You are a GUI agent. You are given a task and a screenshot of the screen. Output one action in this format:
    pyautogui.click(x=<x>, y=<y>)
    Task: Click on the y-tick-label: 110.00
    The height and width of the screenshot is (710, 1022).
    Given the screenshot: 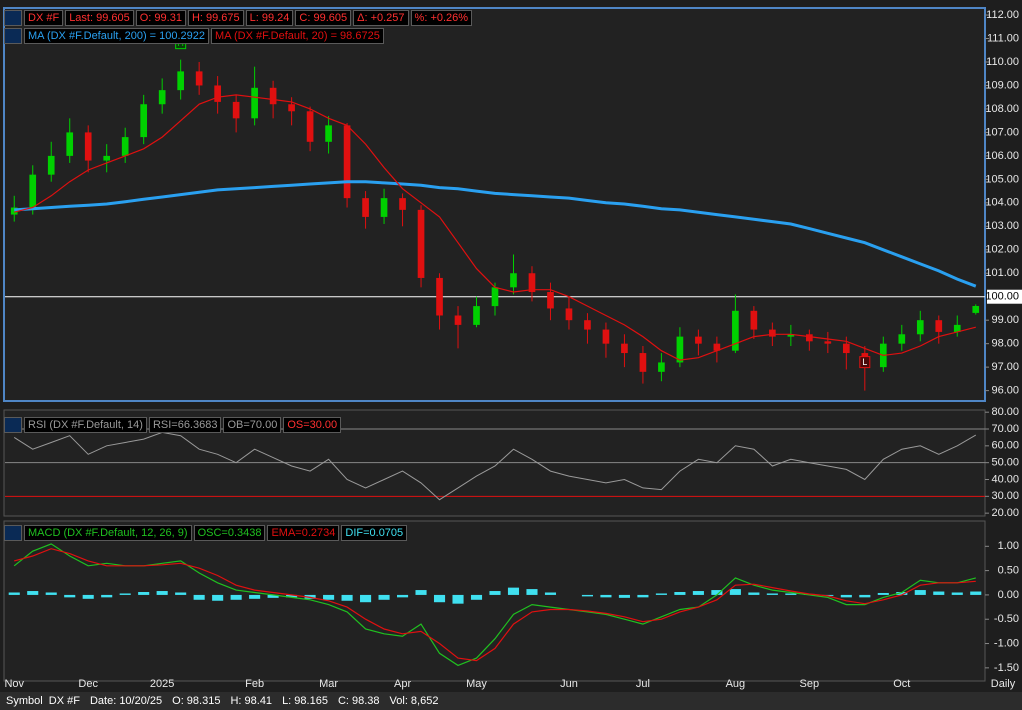 What is the action you would take?
    pyautogui.click(x=1002, y=62)
    